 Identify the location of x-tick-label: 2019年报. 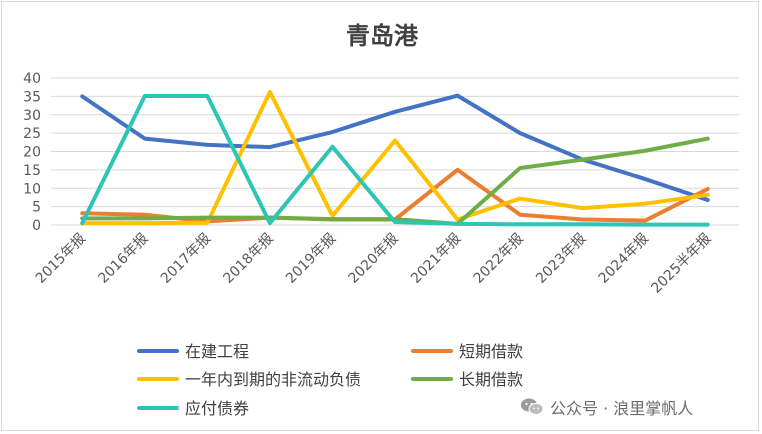
(311, 259).